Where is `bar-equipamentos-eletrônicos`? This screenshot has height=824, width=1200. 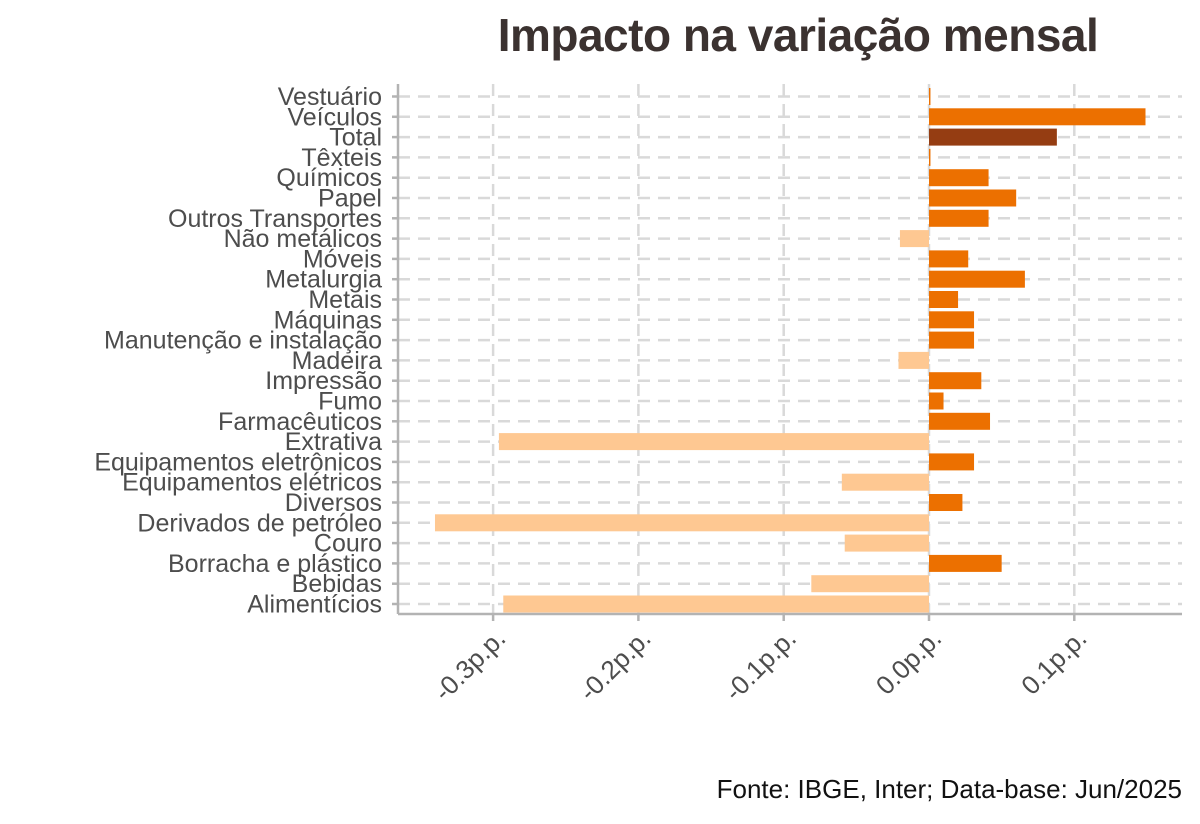
bar-equipamentos-eletrônicos is located at coordinates (952, 462).